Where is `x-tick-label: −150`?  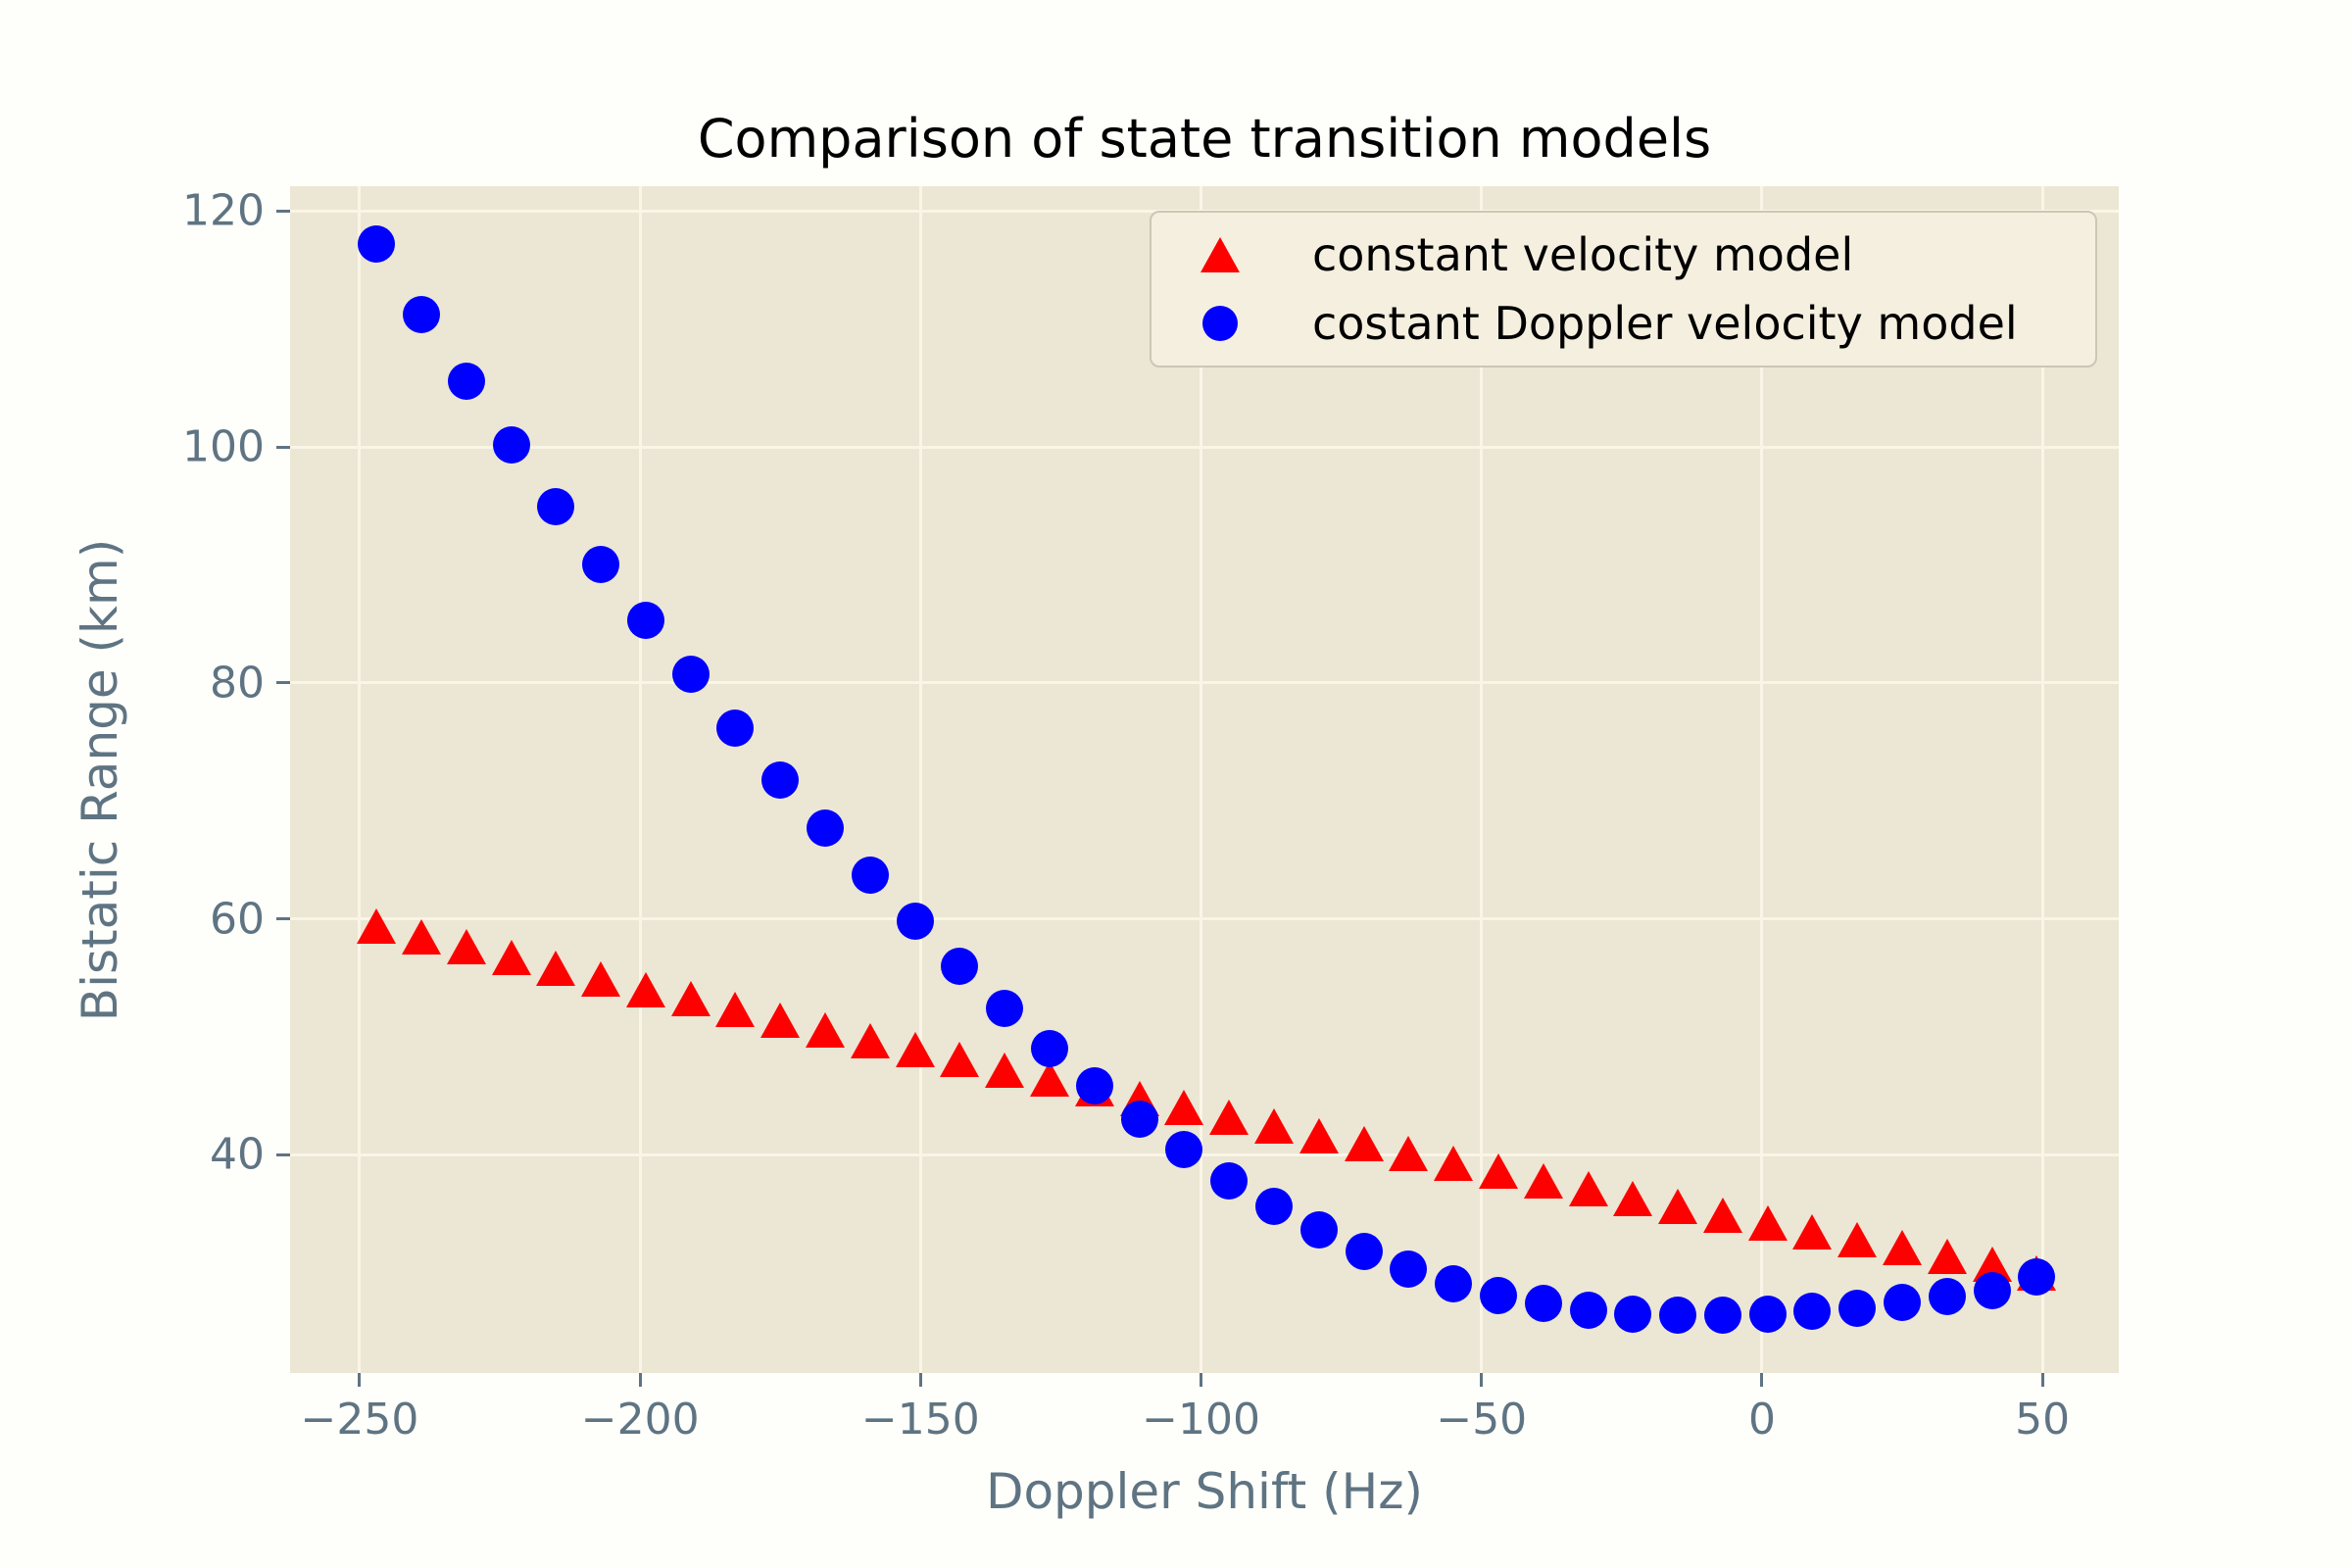
x-tick-label: −150 is located at coordinates (920, 1420).